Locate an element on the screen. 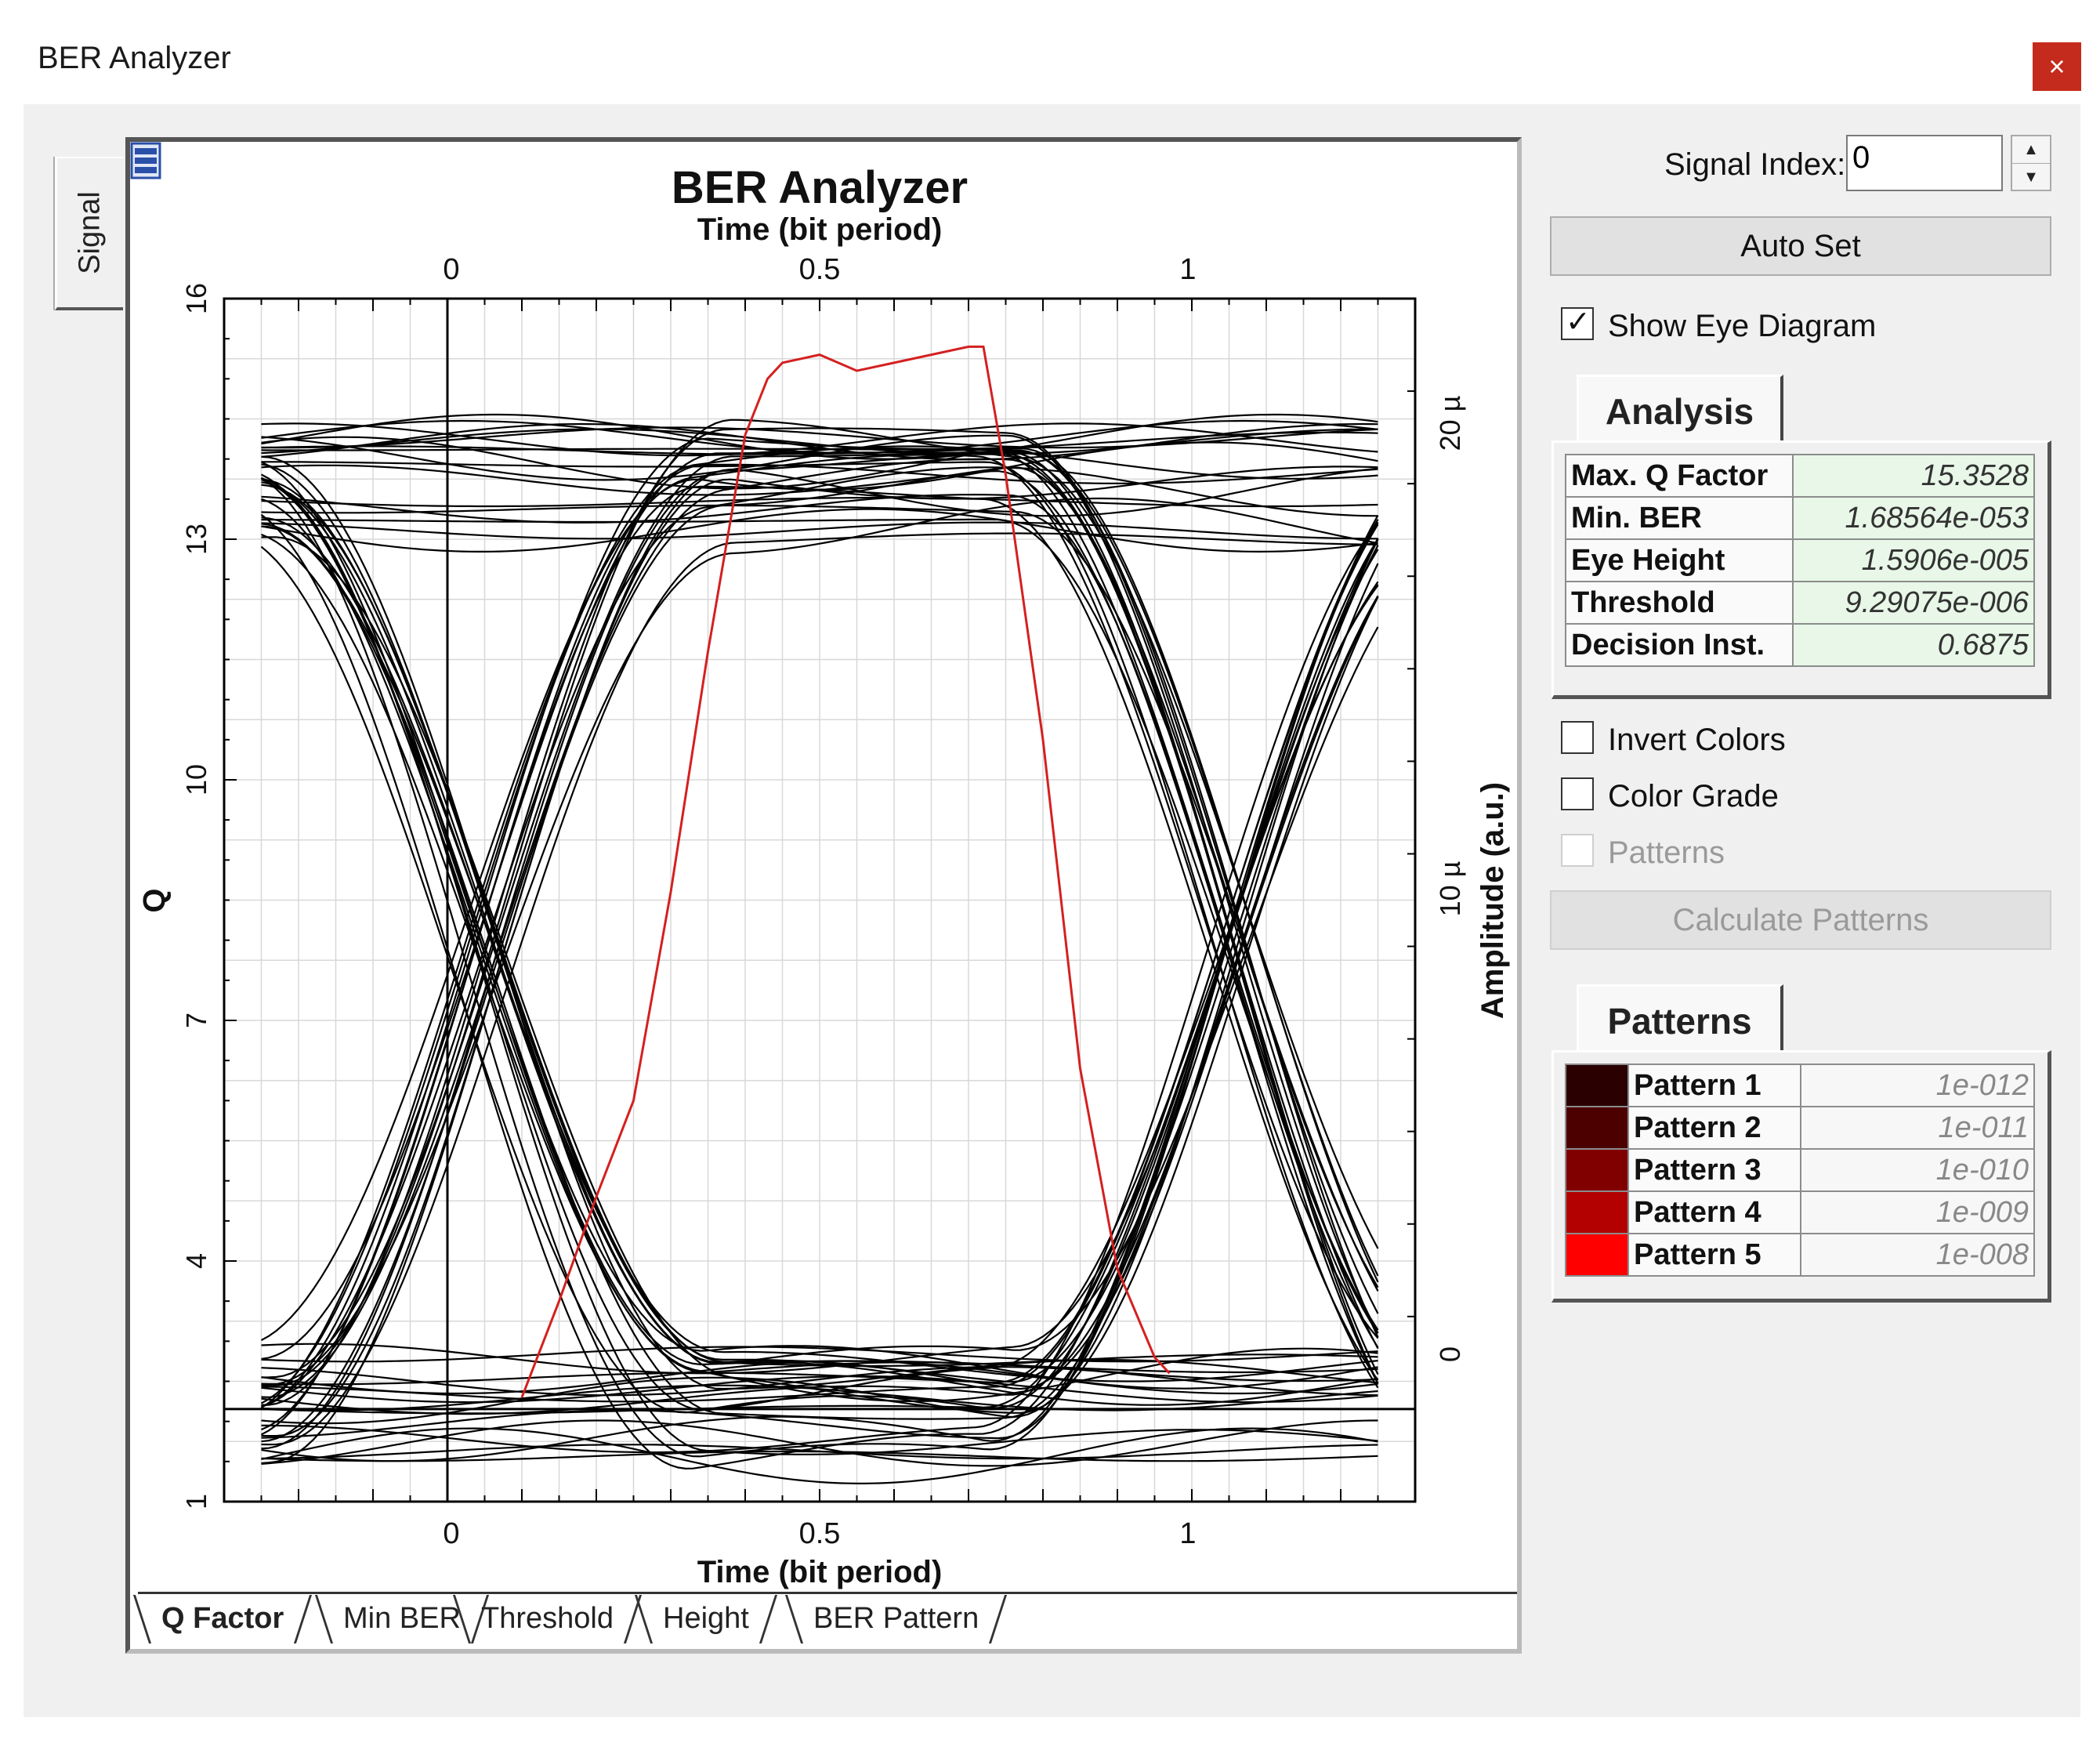 This screenshot has width=2100, height=1743. tab-signal: Signal is located at coordinates (89, 233).